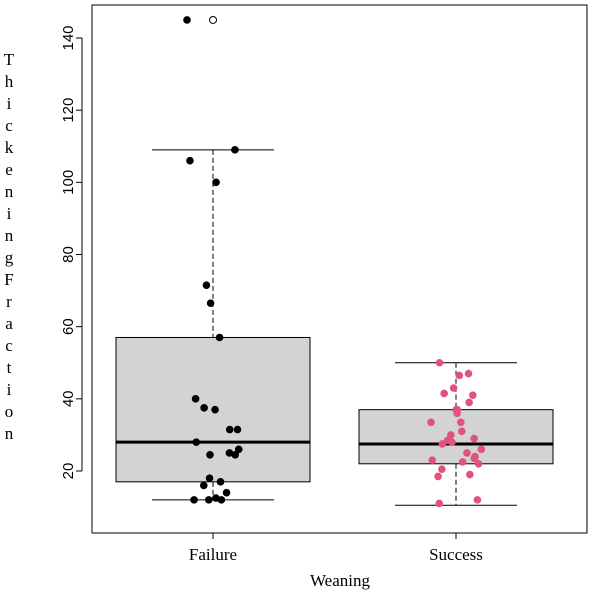  I want to click on y-axis-title-letter: t, so click(9, 367).